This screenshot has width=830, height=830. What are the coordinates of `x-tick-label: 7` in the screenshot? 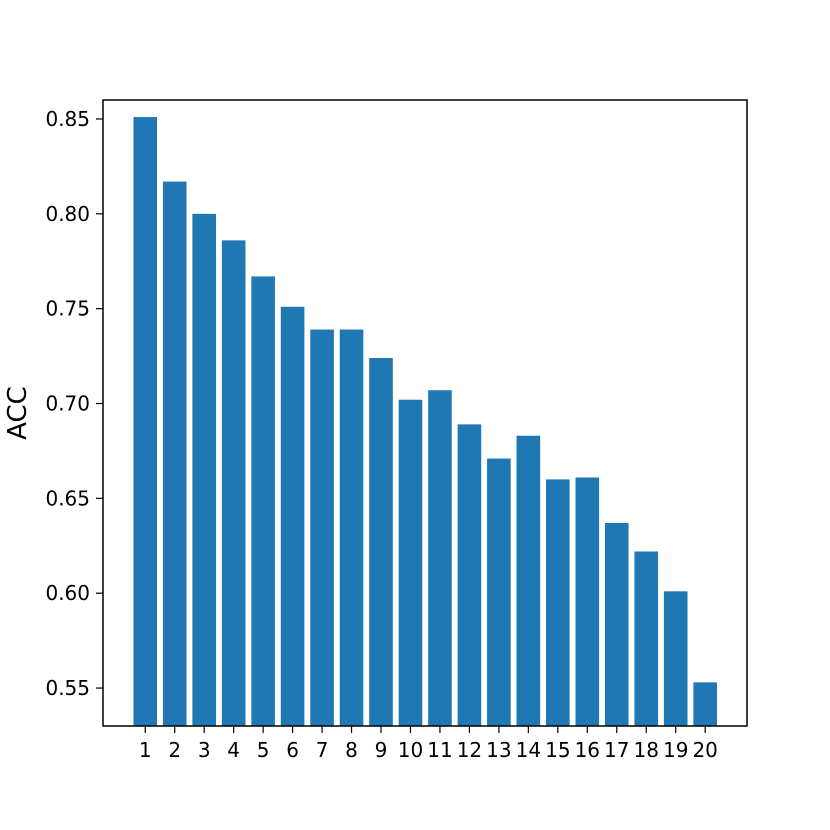 It's located at (322, 750).